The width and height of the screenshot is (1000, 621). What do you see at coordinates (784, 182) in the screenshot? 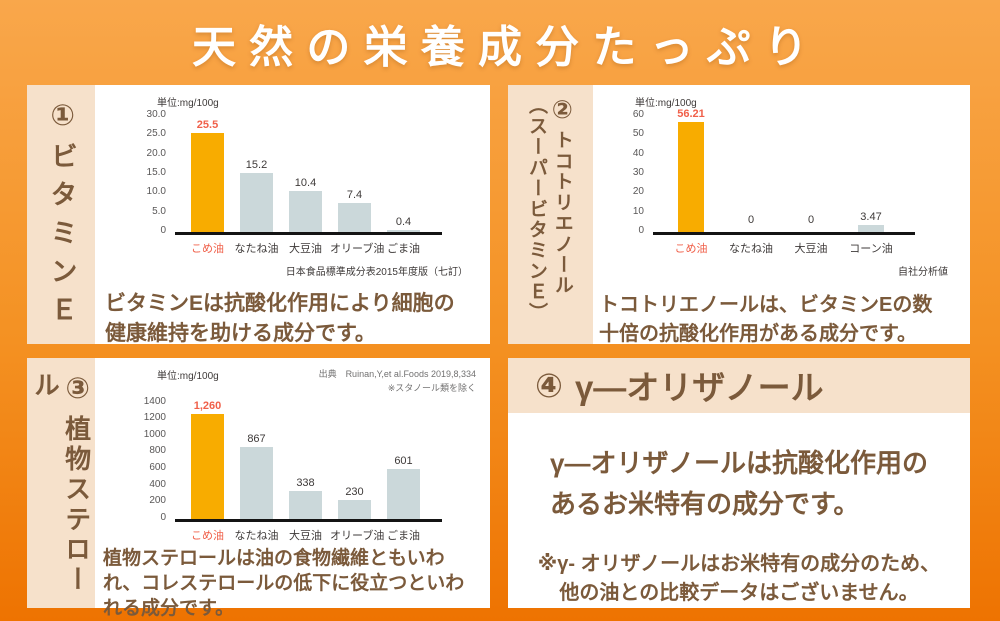
I see `plot-area: 56.21 0 0 3.47 こめ油 なたね油 大豆油 コーン油` at bounding box center [784, 182].